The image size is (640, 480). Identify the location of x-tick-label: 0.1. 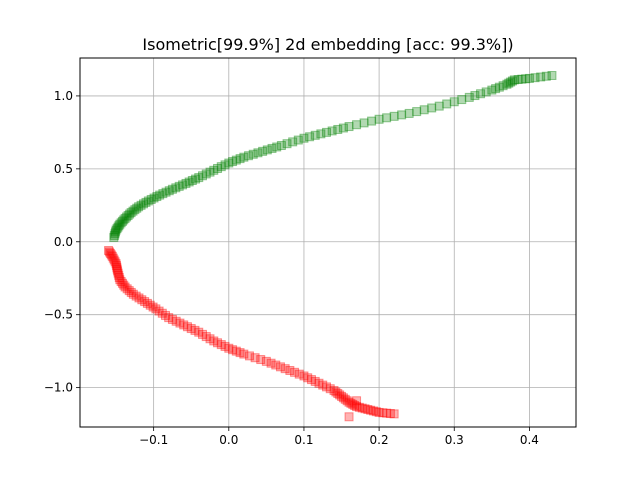
(303, 440).